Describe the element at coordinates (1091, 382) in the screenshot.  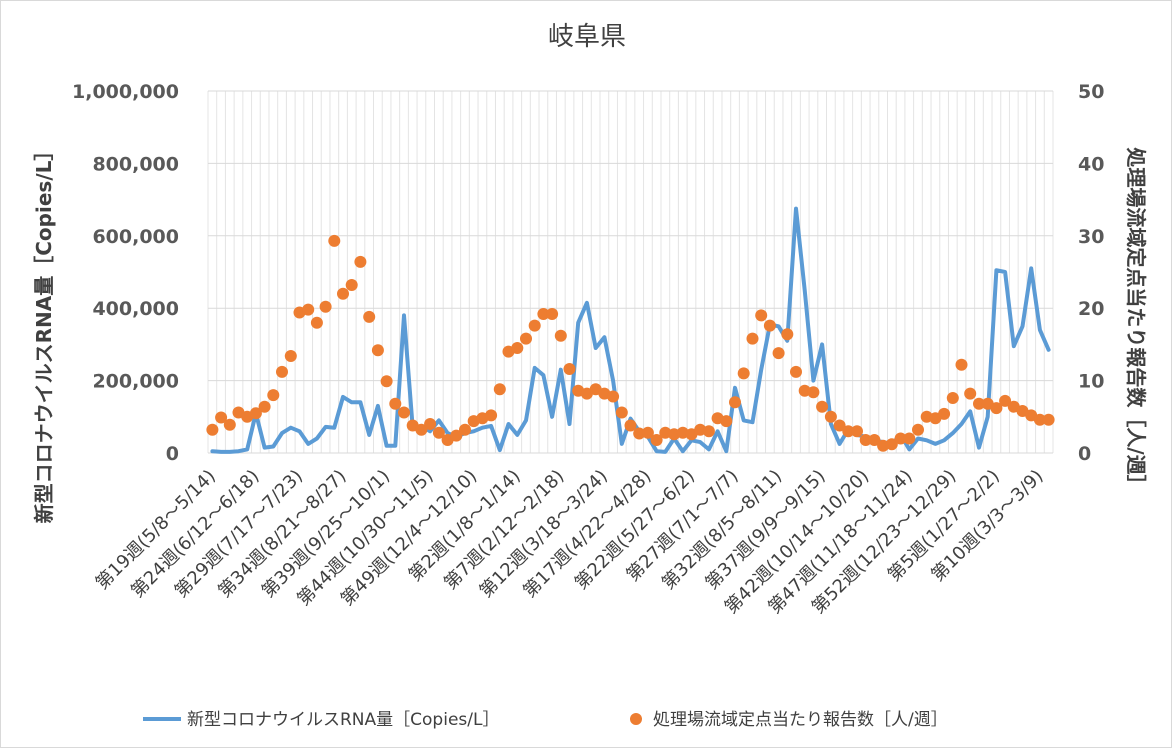
I see `right-tick-label: 10` at that location.